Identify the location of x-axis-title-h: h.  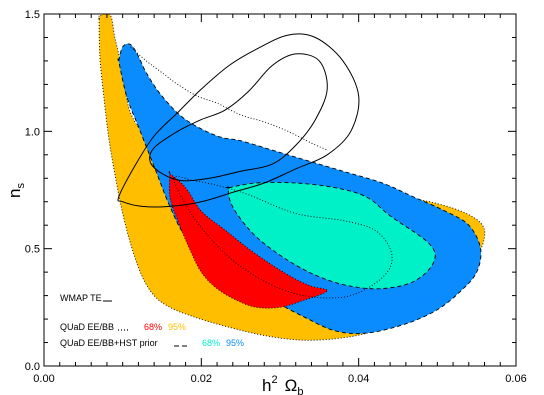
(266, 385).